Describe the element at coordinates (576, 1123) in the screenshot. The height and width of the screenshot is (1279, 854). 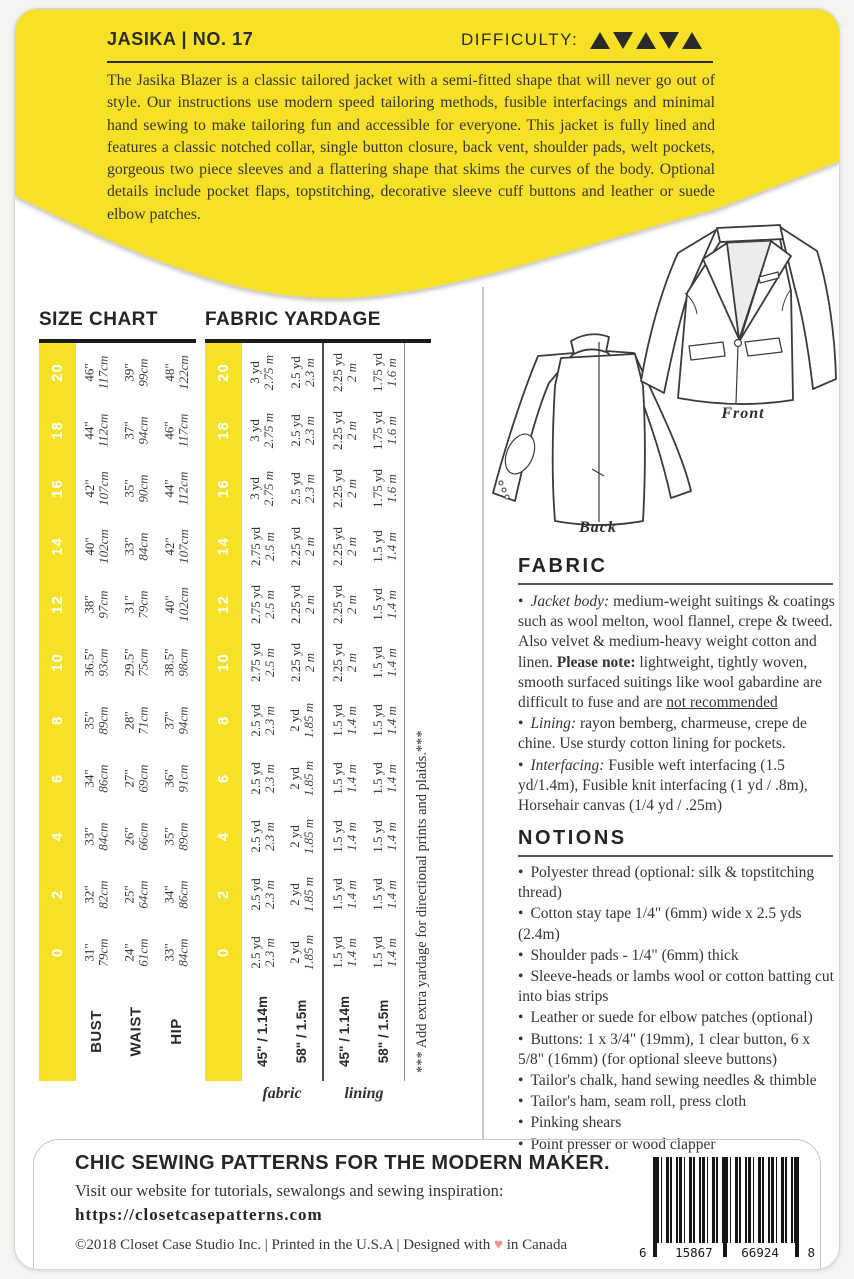
I see `notions-item-text: Pinking shears` at that location.